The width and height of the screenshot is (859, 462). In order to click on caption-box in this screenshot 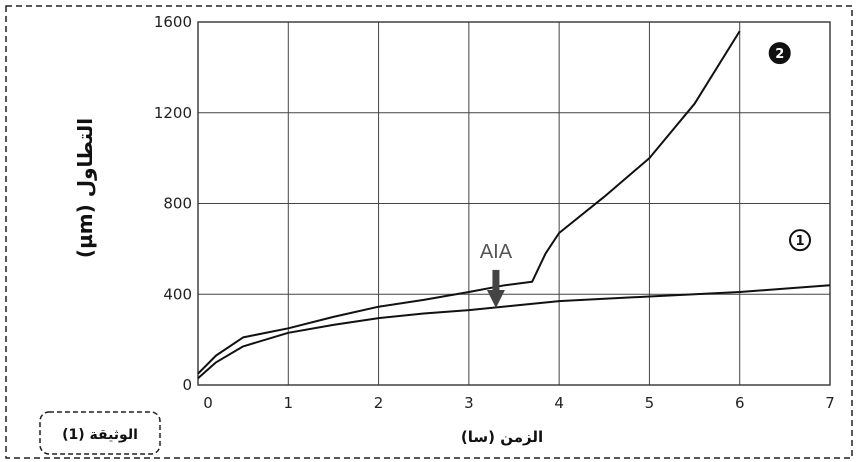, I will do `click(100, 433)`.